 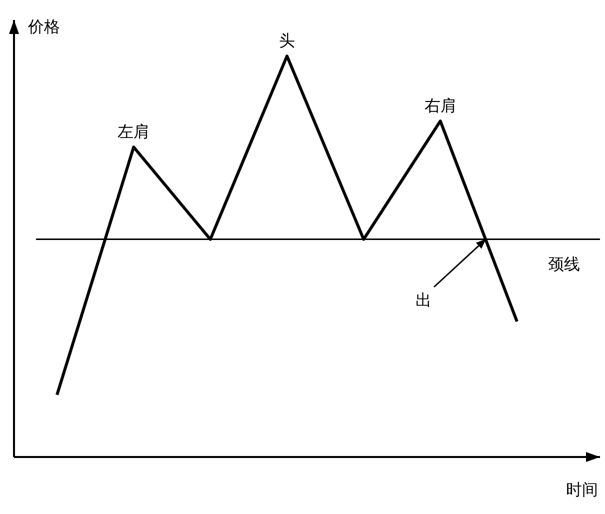 I want to click on annotation: 左肩, so click(x=134, y=132).